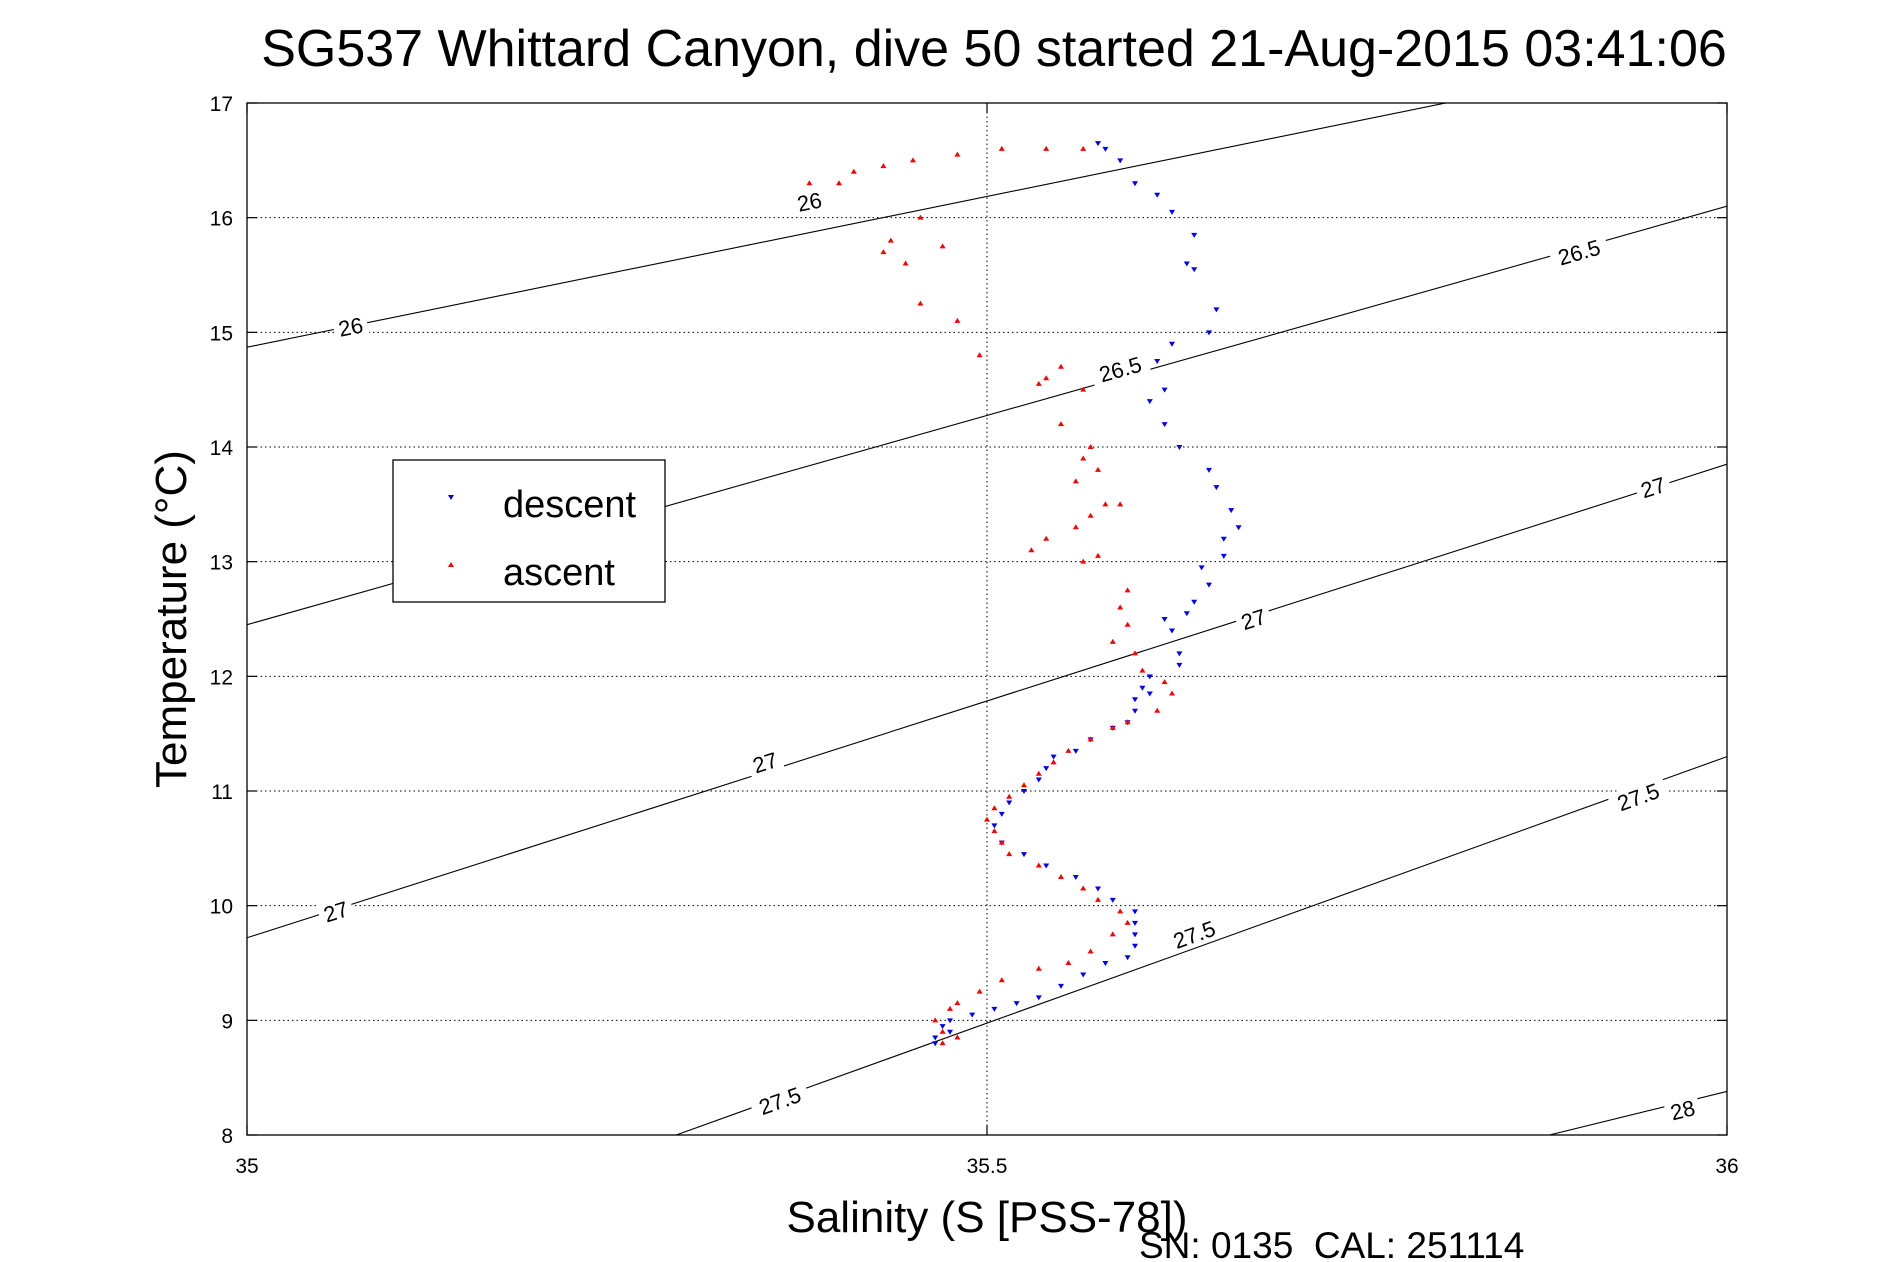  What do you see at coordinates (335, 911) in the screenshot?
I see `isopycnal-label: 27` at bounding box center [335, 911].